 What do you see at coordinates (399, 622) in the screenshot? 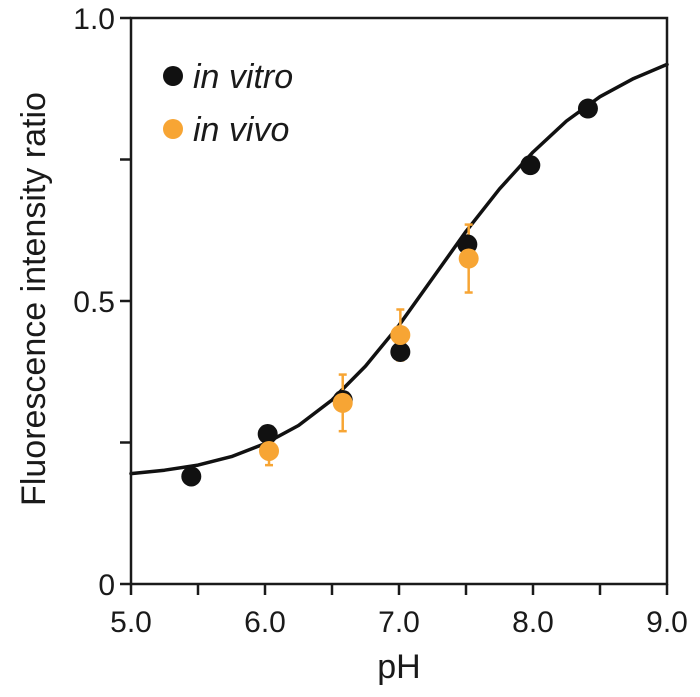
I see `x-tick-label-2: 7.0` at bounding box center [399, 622].